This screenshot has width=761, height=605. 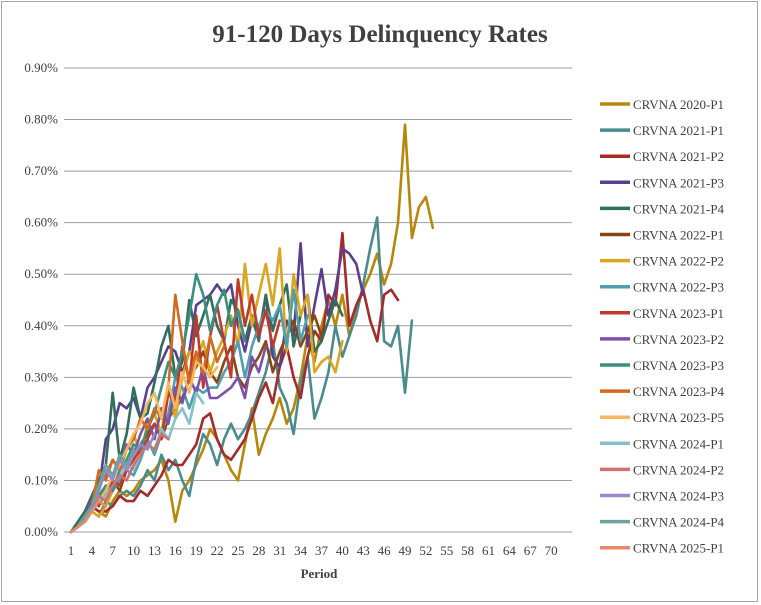 I want to click on x-tick-label: 43, so click(x=363, y=550).